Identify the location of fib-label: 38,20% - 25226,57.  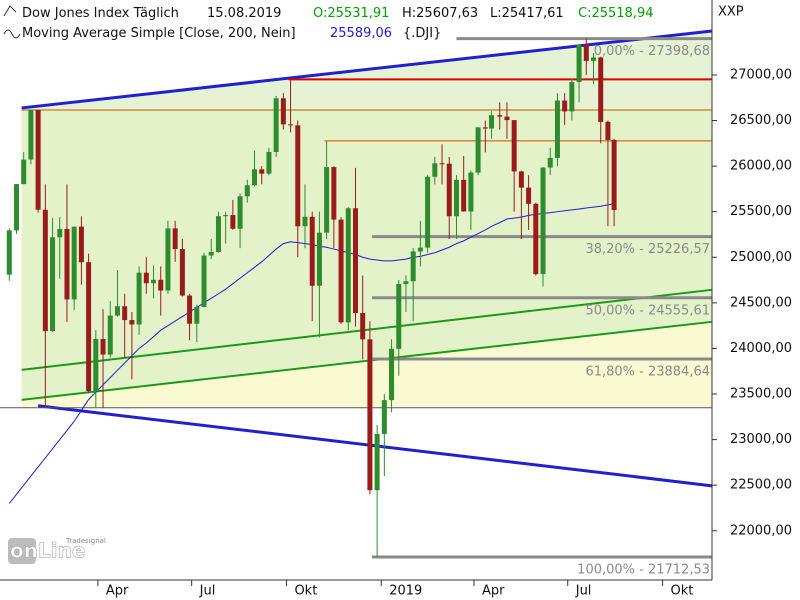
(647, 249).